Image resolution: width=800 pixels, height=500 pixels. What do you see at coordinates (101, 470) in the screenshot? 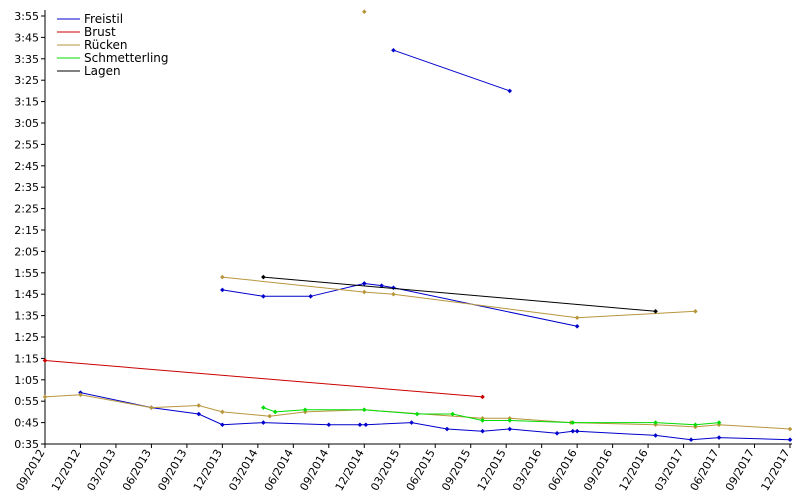
I see `x-tick-label: 03/2013` at bounding box center [101, 470].